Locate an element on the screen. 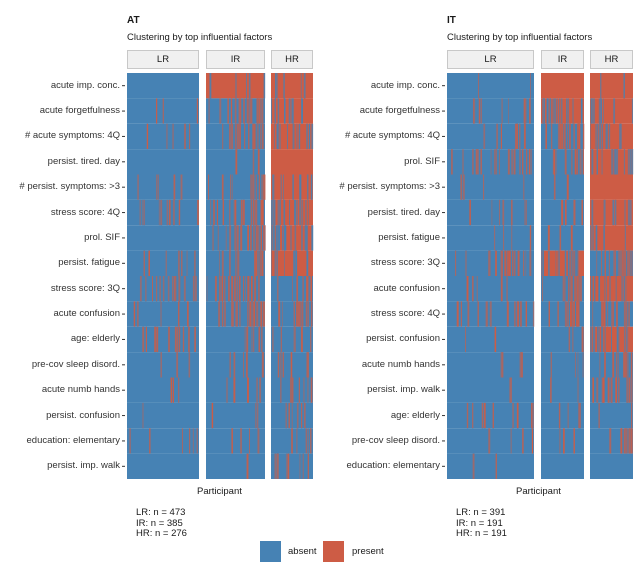 The width and height of the screenshot is (640, 568). facet-strip-it-ir: IR is located at coordinates (562, 59).